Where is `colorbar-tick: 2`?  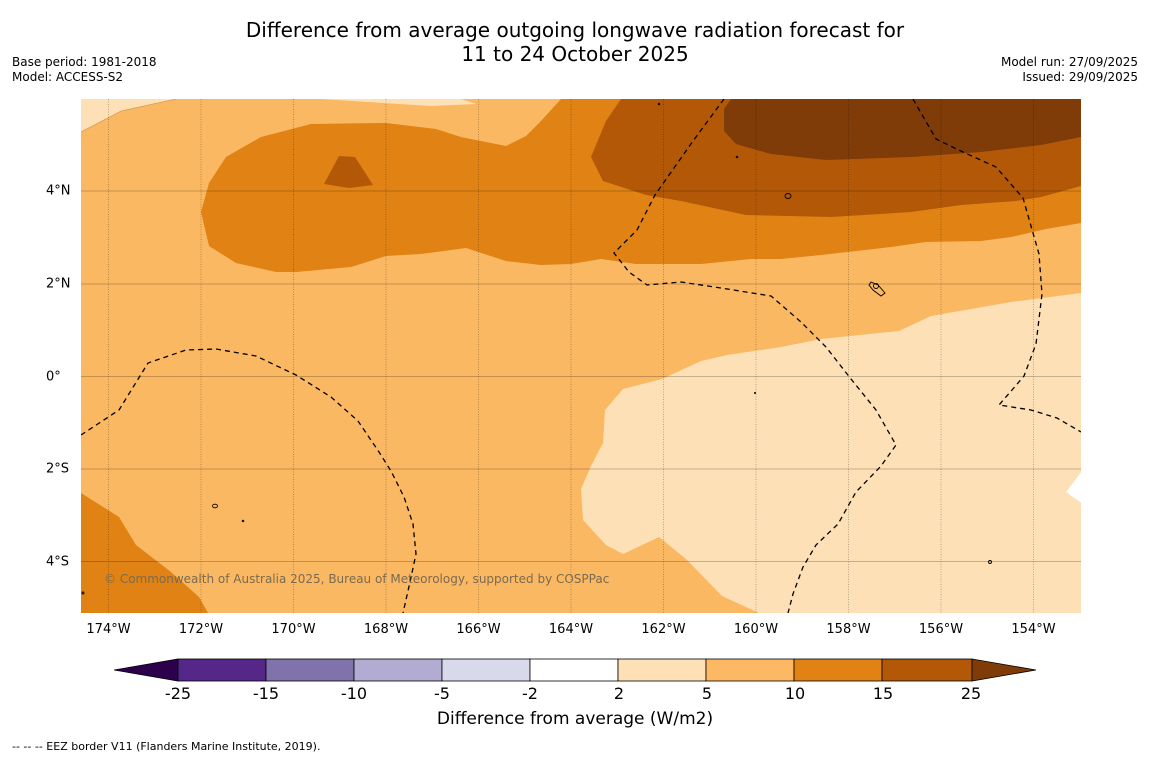 colorbar-tick: 2 is located at coordinates (619, 693).